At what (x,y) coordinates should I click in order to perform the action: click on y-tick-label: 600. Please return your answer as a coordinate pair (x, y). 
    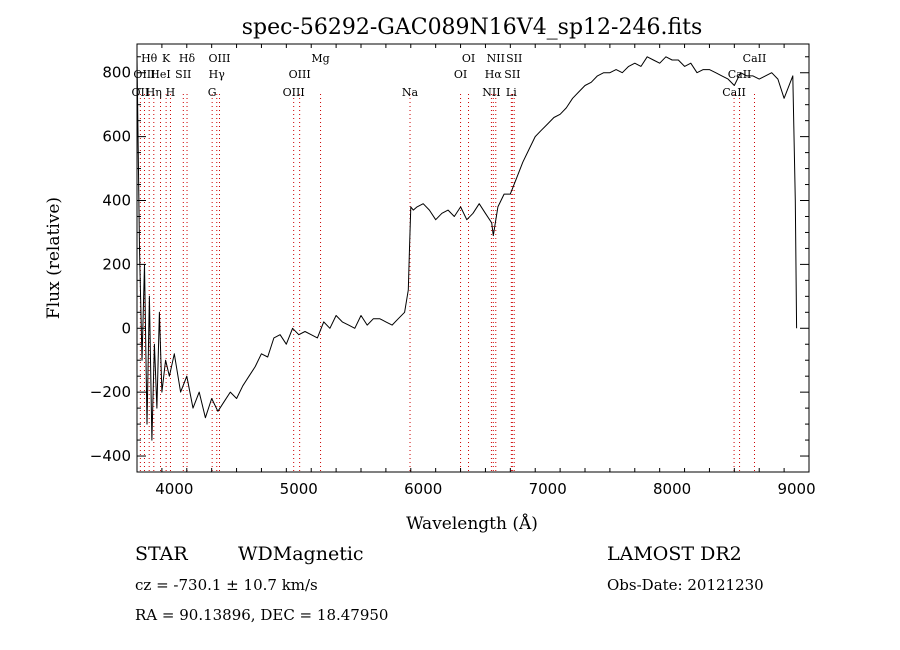
    Looking at the image, I should click on (116, 137).